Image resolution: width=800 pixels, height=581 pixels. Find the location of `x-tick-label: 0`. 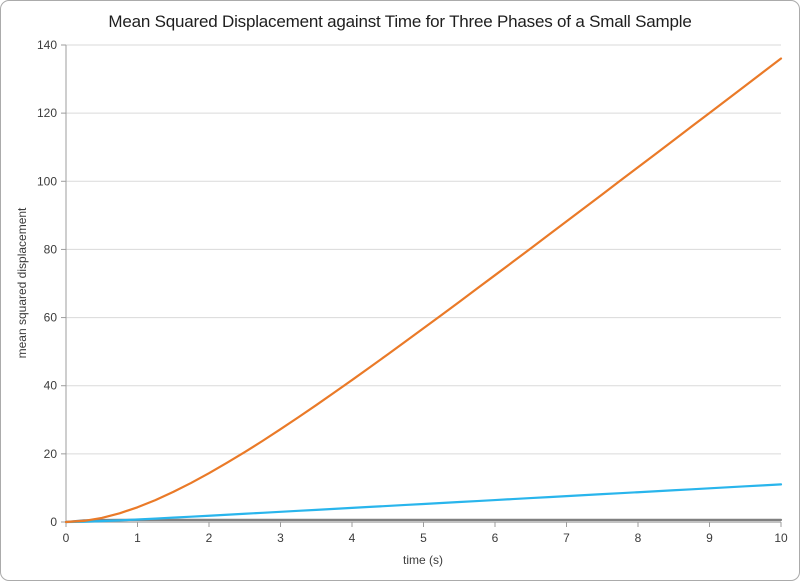

x-tick-label: 0 is located at coordinates (66, 538).